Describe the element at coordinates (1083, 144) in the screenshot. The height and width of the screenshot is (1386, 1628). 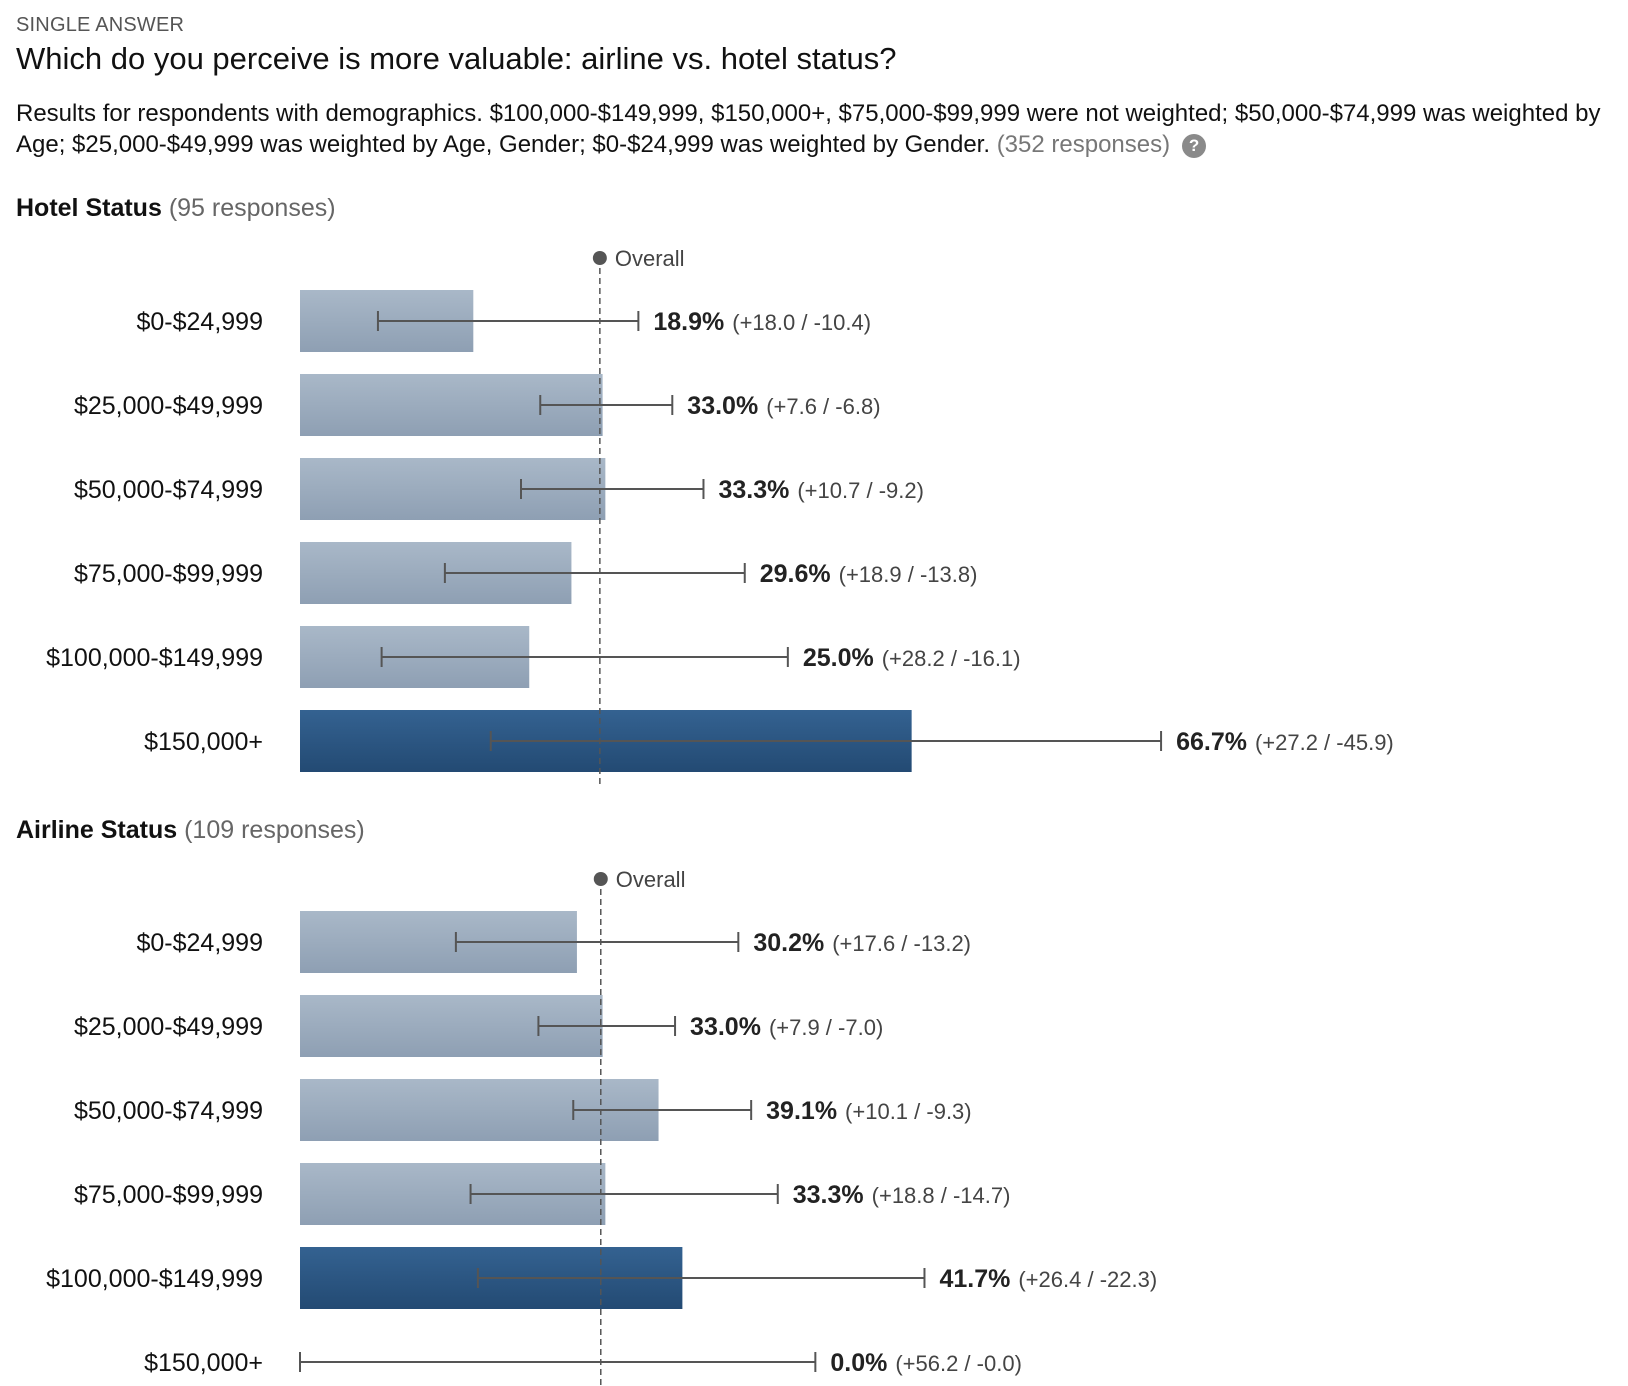
I see `total-responses: (352 responses)` at that location.